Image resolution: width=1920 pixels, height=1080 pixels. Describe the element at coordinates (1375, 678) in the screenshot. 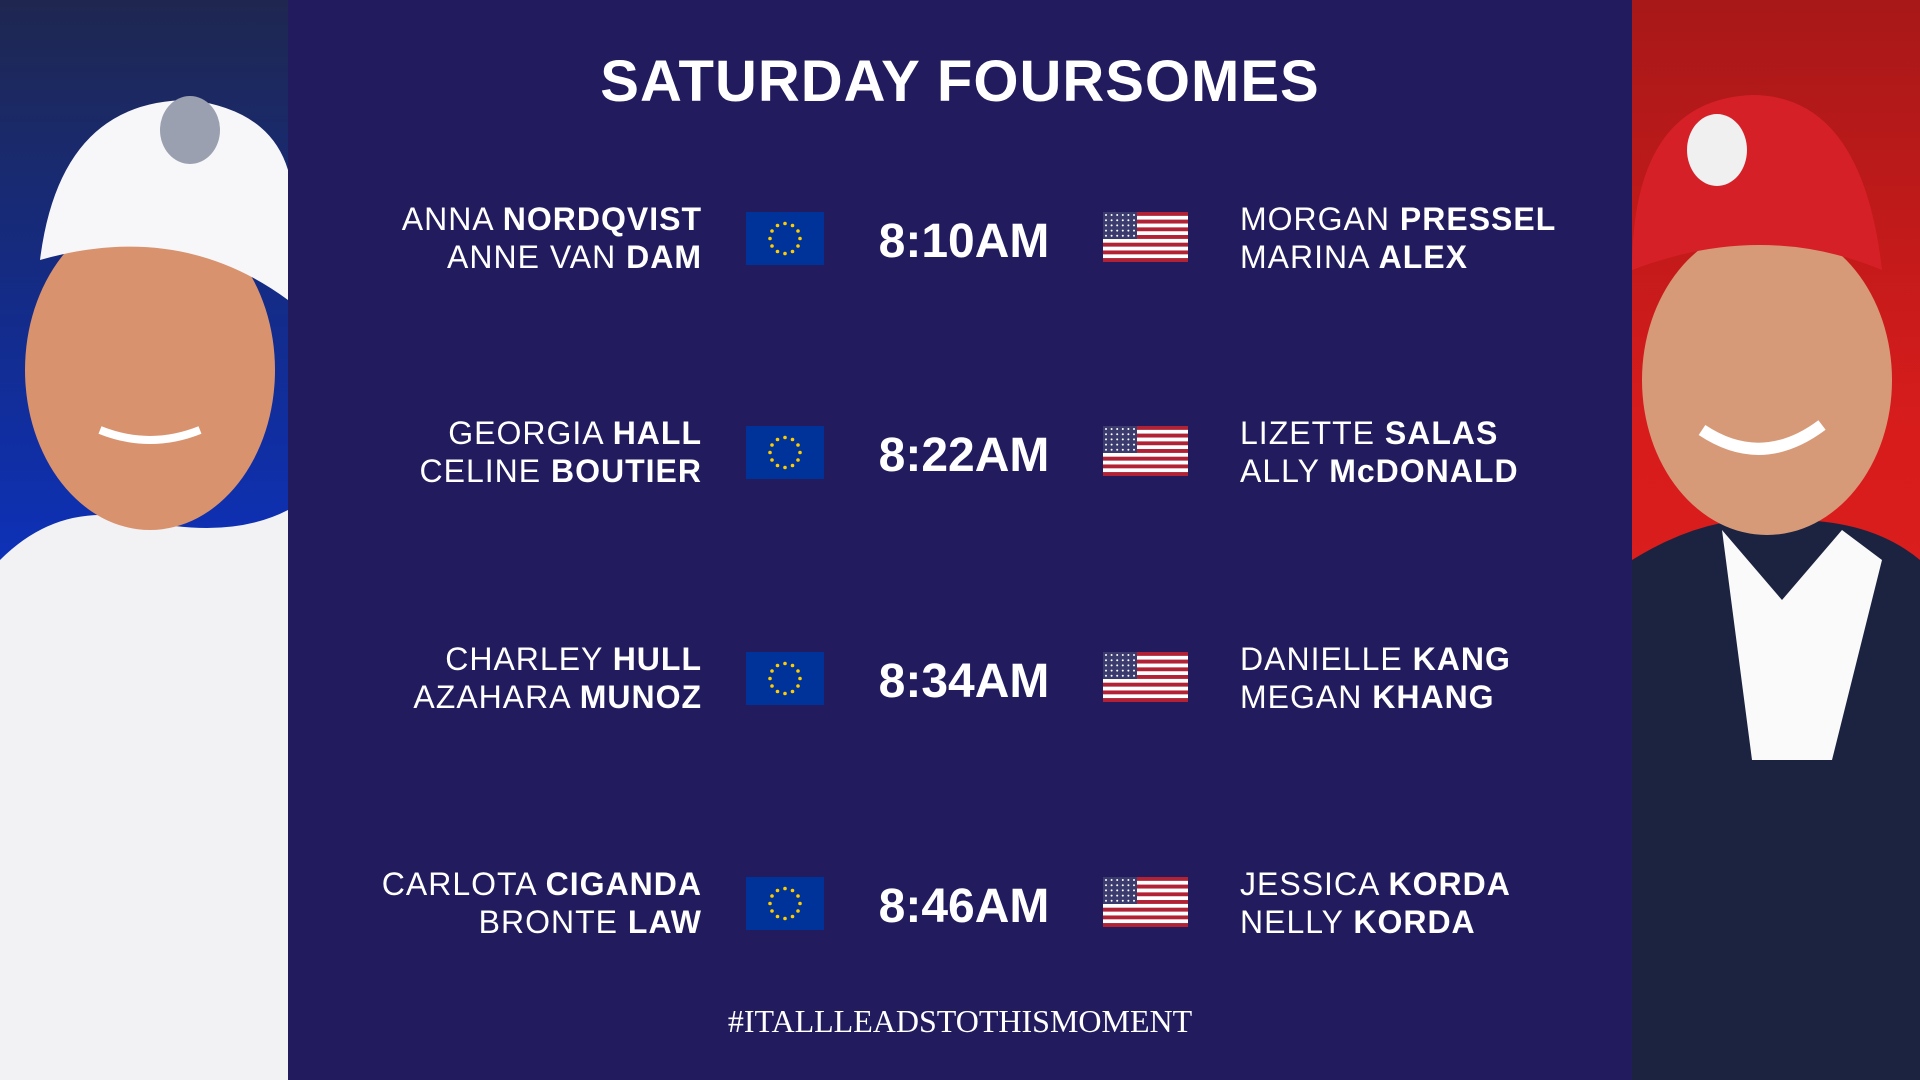

I see `usa-pair: DANIELLE KANG MEGAN KHANG` at that location.